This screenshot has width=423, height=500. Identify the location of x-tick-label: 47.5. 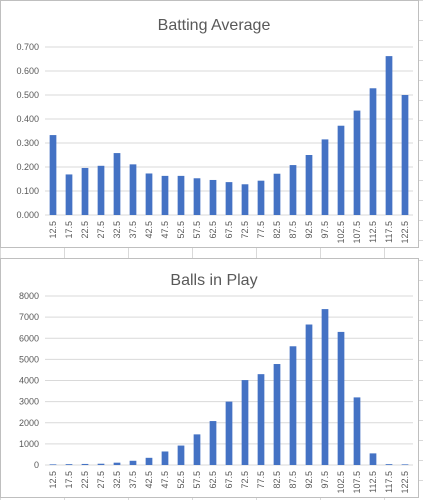
(165, 230).